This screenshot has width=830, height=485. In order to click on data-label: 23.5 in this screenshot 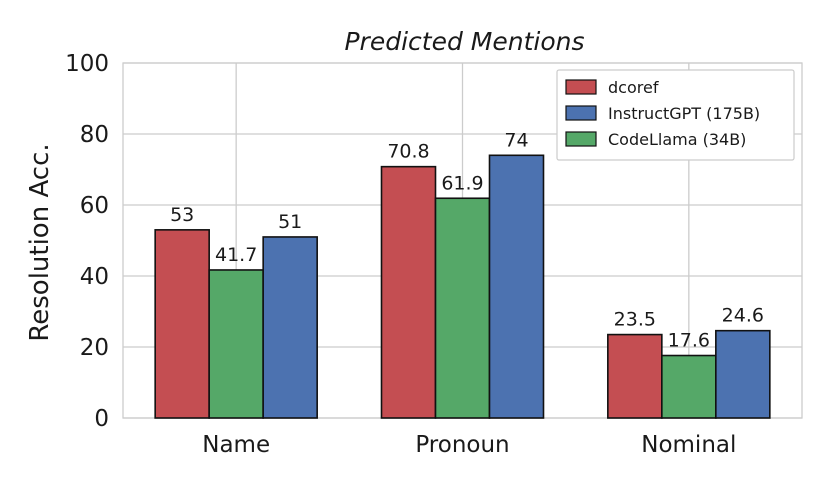, I will do `click(635, 320)`.